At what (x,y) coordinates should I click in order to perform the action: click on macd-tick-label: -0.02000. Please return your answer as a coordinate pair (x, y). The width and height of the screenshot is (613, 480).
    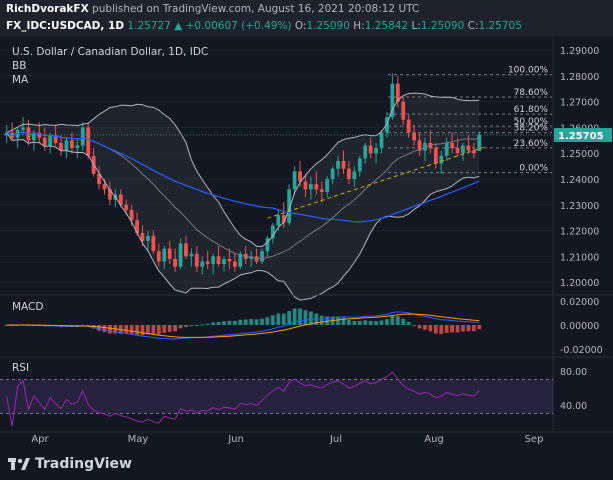
    Looking at the image, I should click on (581, 350).